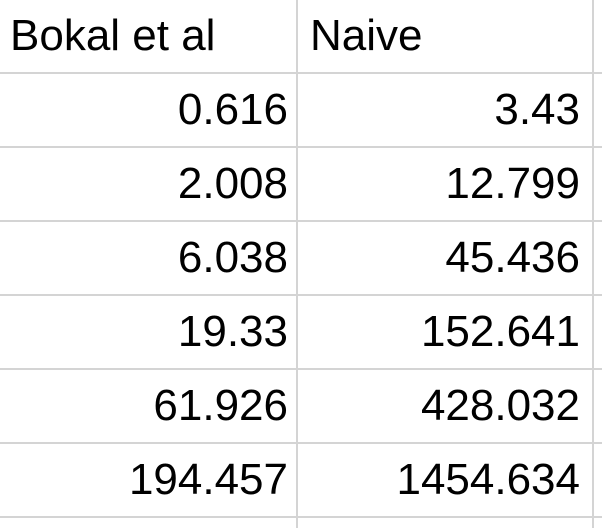 The image size is (602, 528). What do you see at coordinates (446, 332) in the screenshot?
I see `cell-naive: 152.641` at bounding box center [446, 332].